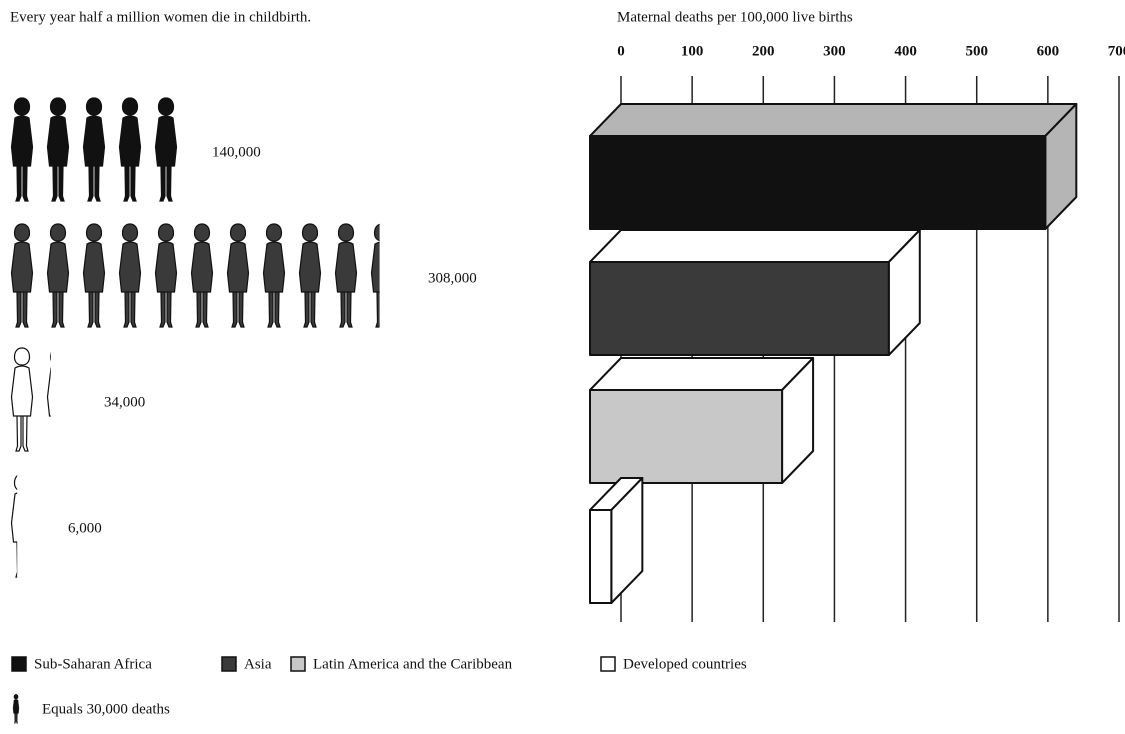 The image size is (1125, 734). Describe the element at coordinates (692, 51) in the screenshot. I see `x-tick-label: 100` at that location.